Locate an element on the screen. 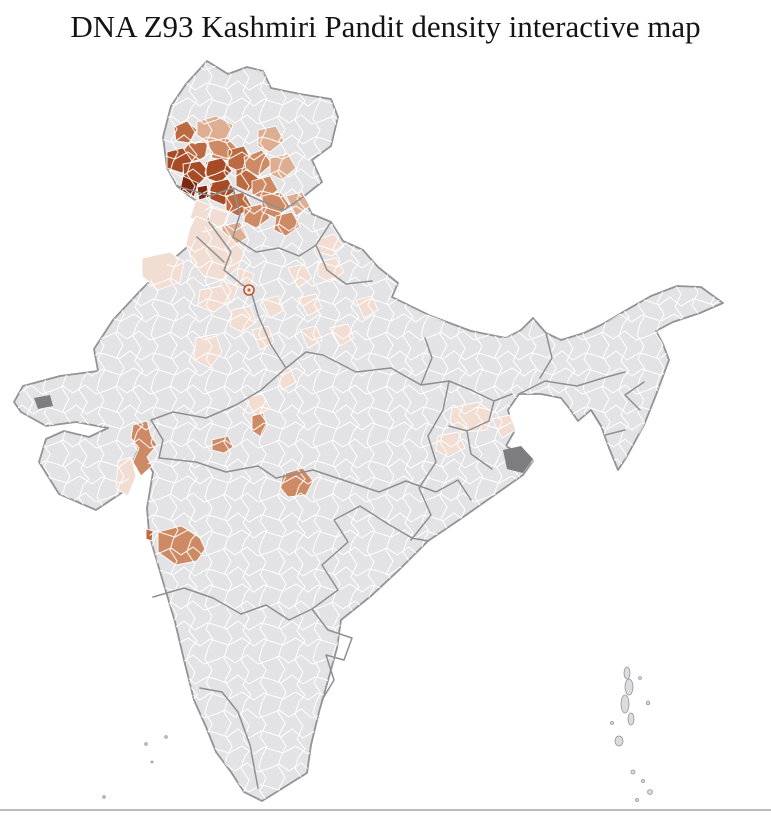 The height and width of the screenshot is (816, 771). map-bottom-border is located at coordinates (385, 810).